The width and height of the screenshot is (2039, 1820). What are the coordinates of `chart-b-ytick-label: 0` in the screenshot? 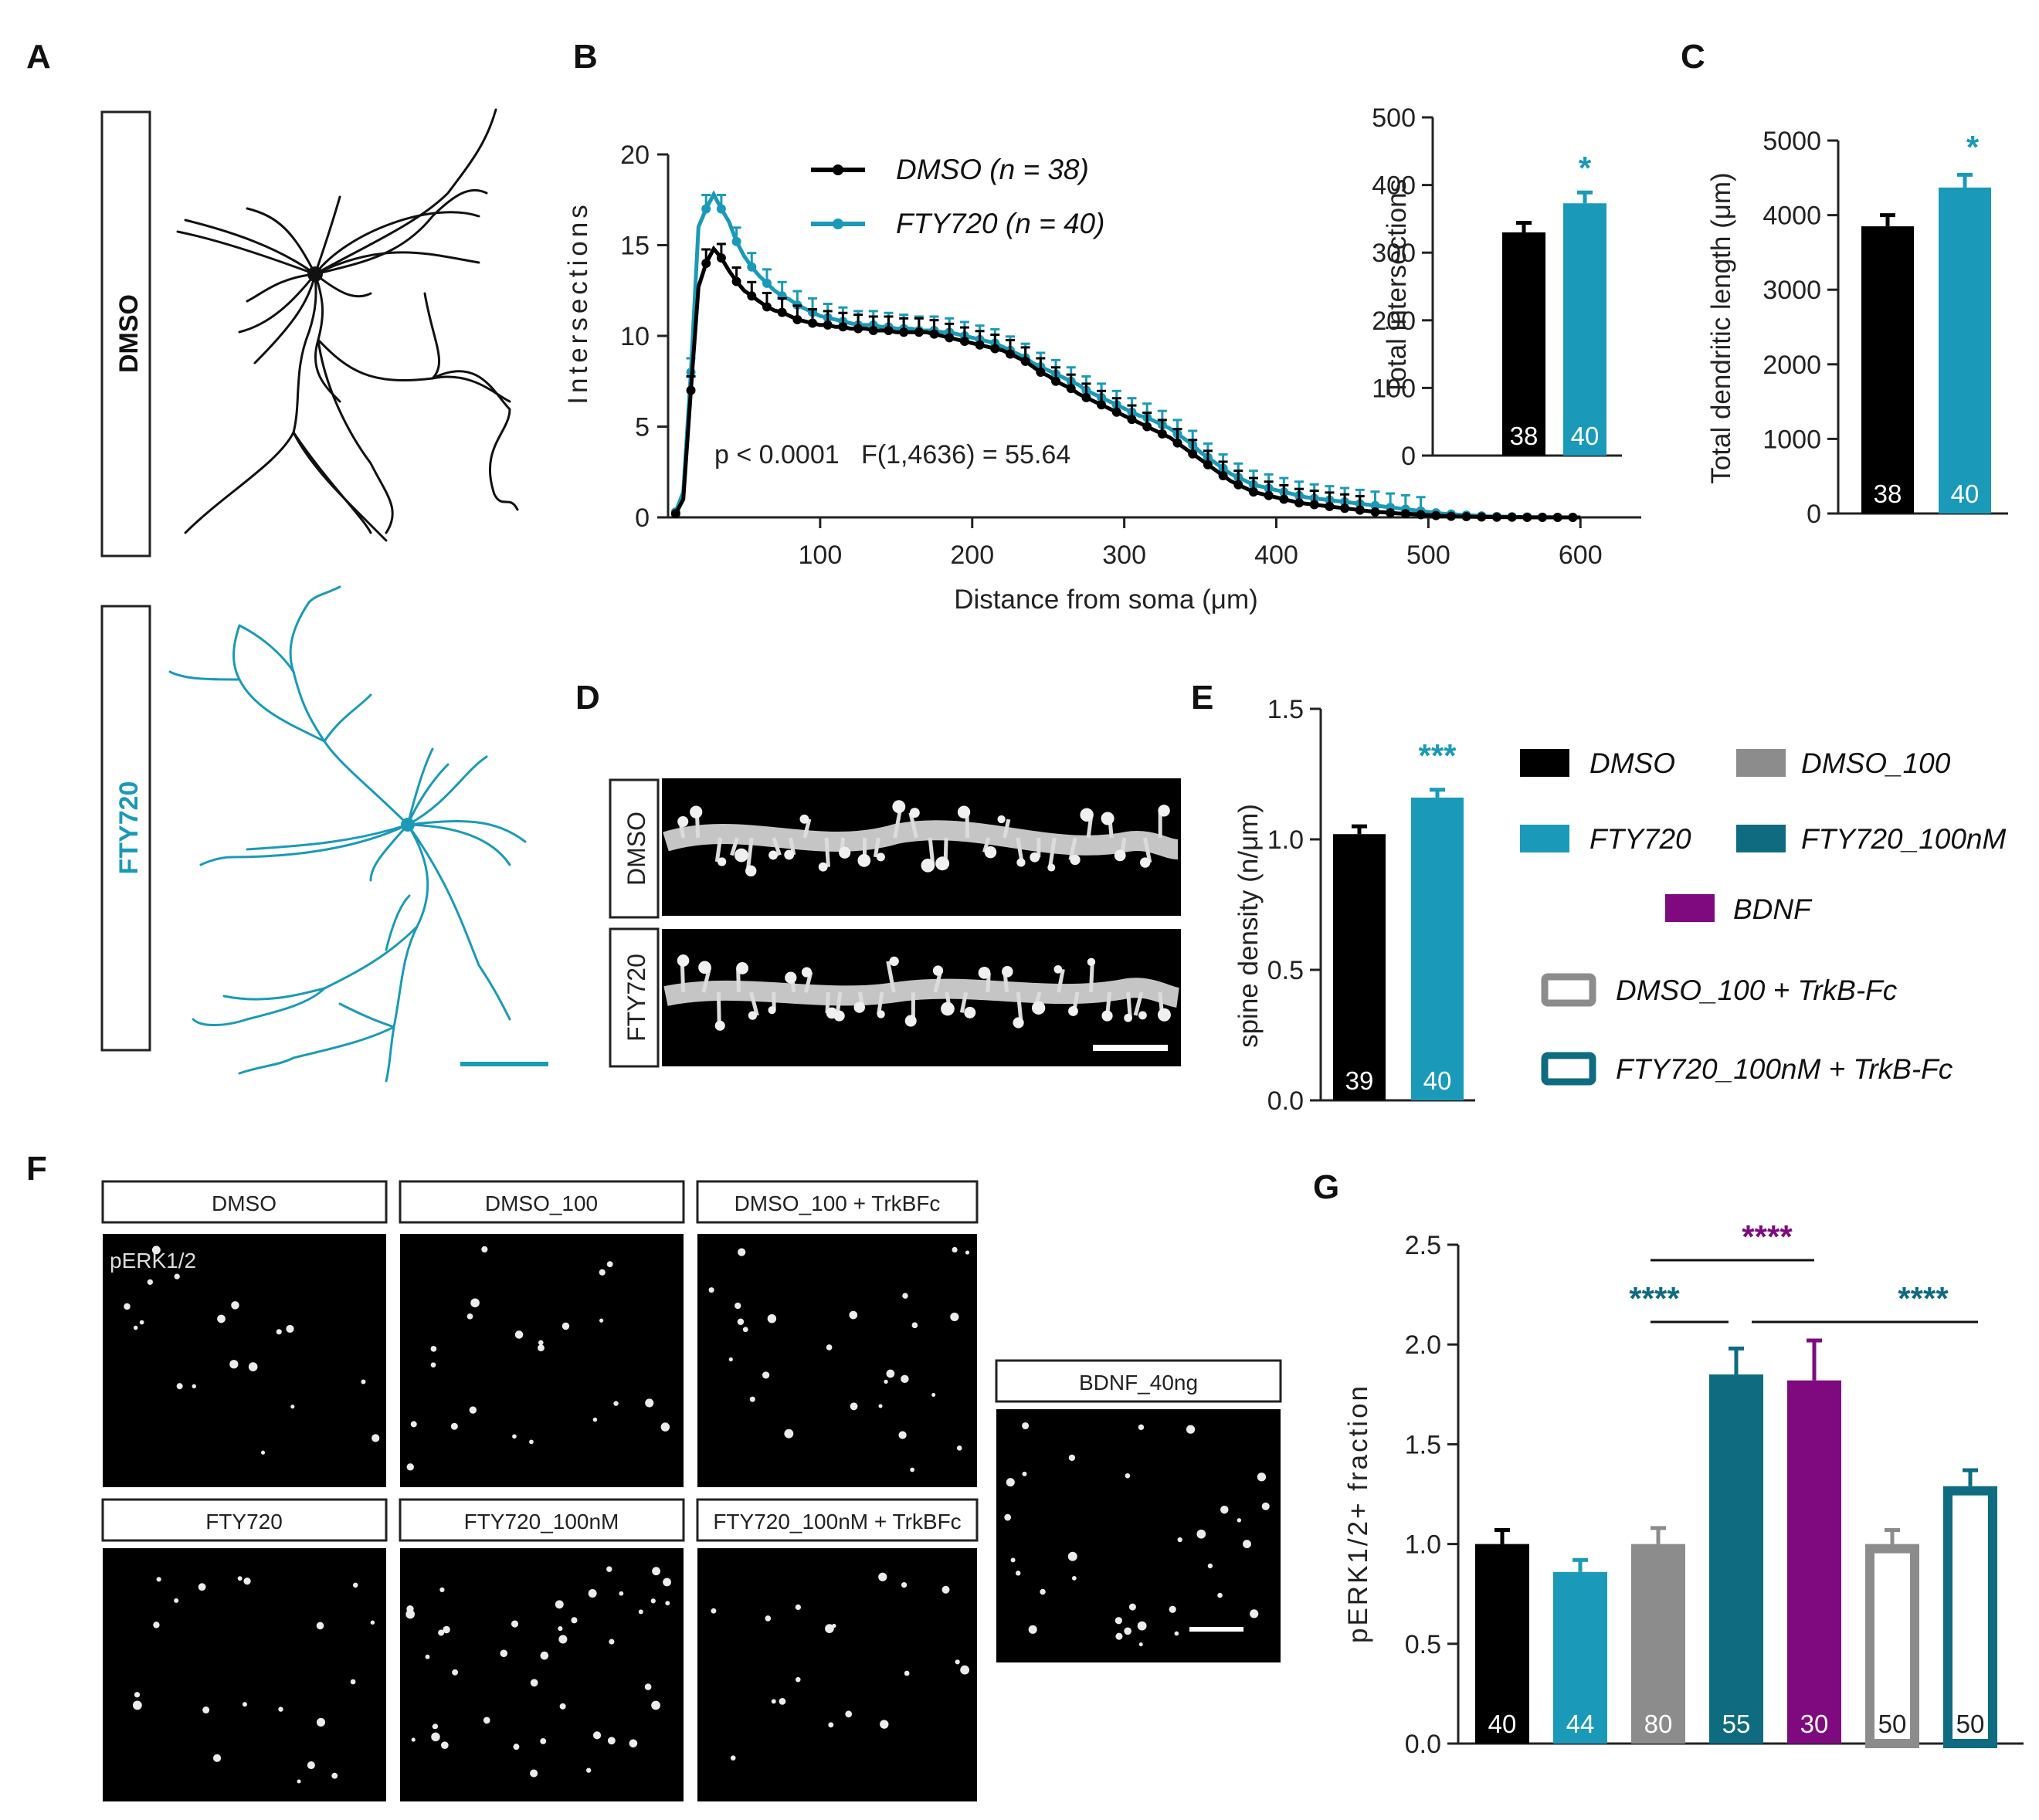 It's located at (642, 518).